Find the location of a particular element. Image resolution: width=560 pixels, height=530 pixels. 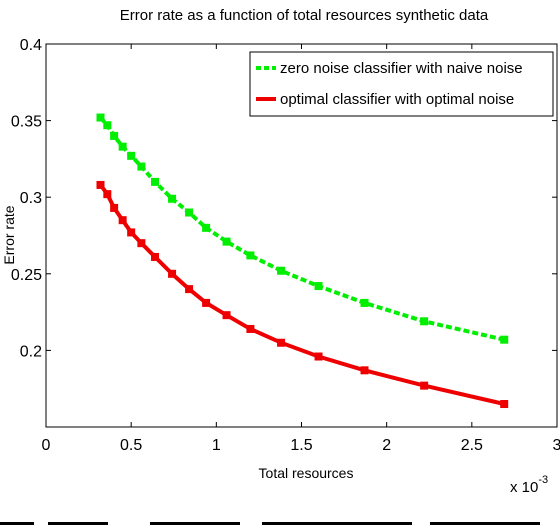

y-axis-label: Error rate is located at coordinates (9, 234).